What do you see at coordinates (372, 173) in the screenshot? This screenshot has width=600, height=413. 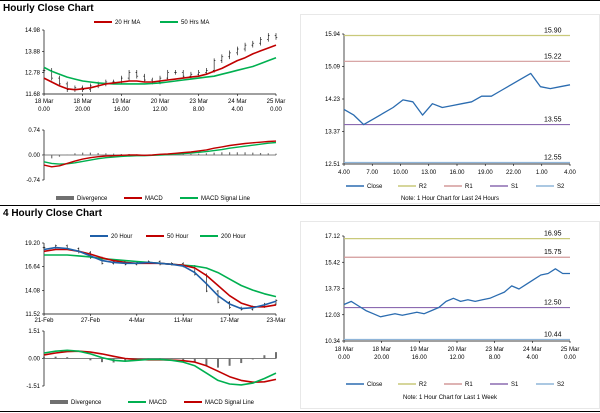 I see `x-tick-label: 7.00` at bounding box center [372, 173].